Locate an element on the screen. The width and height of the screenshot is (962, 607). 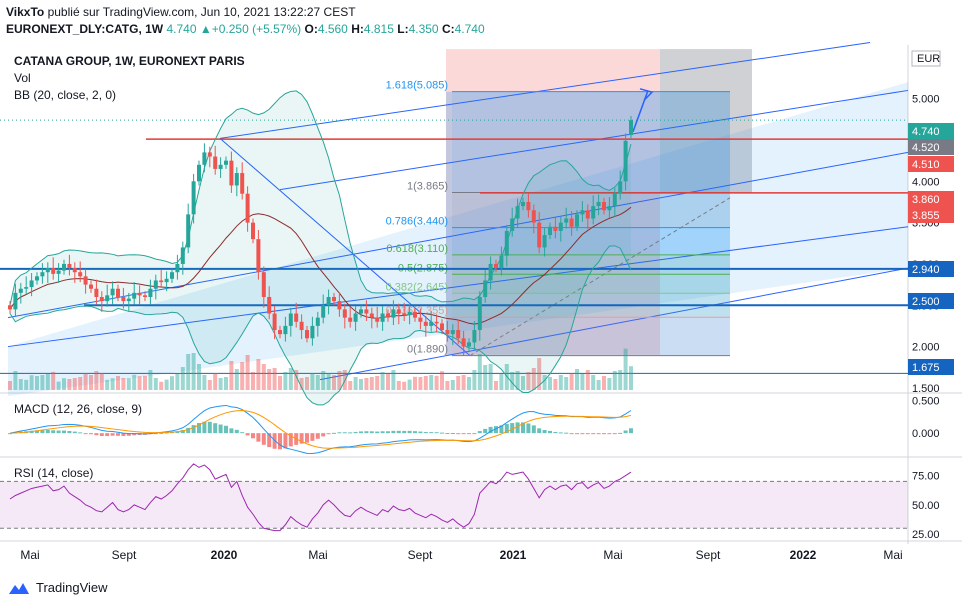
fib-level-label: 0.618(3.110) is located at coordinates (417, 249).